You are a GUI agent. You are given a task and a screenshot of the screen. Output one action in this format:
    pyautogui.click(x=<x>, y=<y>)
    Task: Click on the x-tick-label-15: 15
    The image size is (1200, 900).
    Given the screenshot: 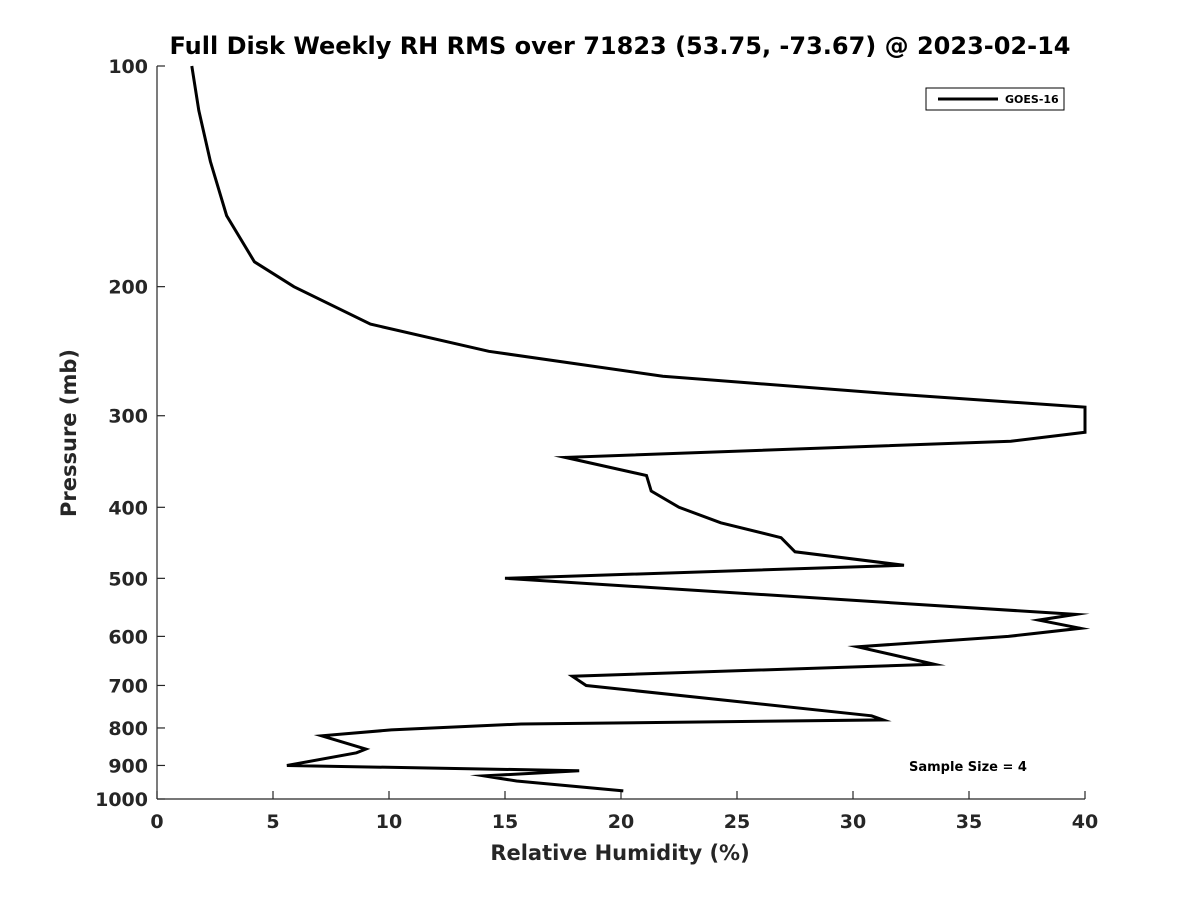 What is the action you would take?
    pyautogui.click(x=505, y=822)
    